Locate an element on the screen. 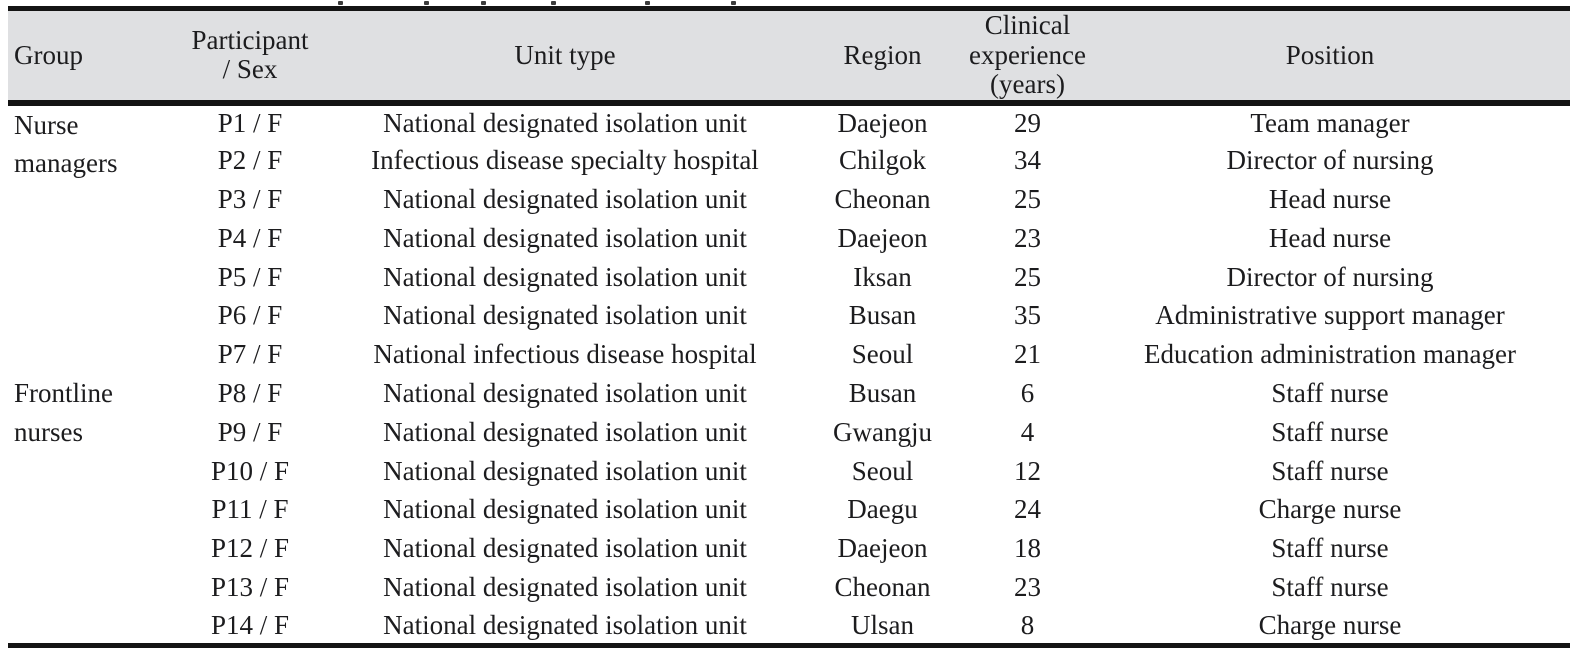  region-cell: Ulsan is located at coordinates (882, 624).